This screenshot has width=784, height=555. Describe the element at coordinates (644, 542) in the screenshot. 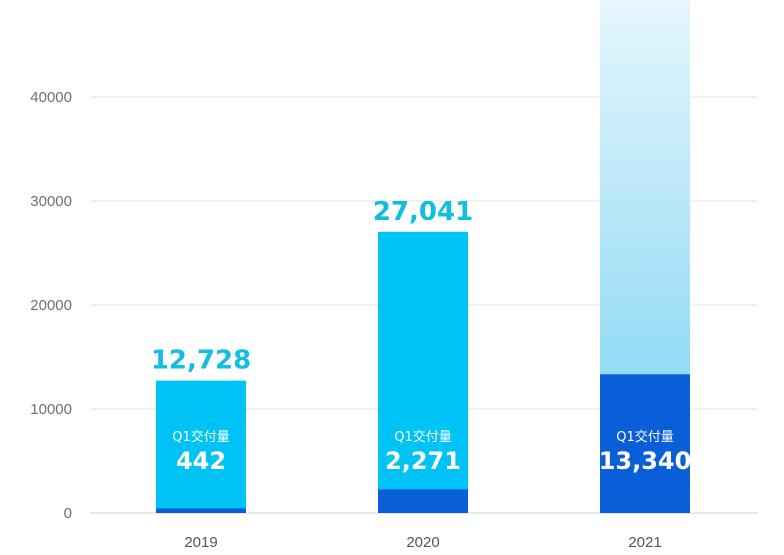

I see `x-tick-label: 2021` at that location.